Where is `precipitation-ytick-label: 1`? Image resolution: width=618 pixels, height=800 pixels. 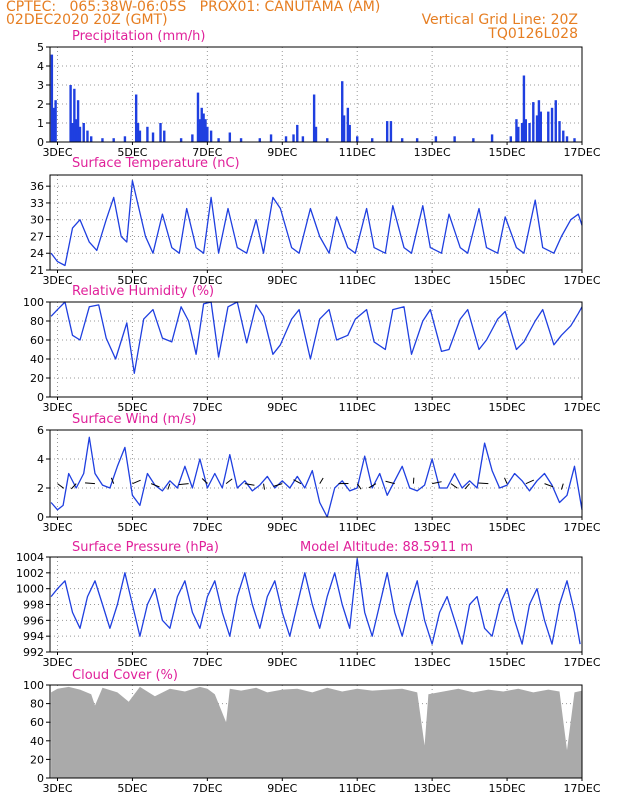
precipitation-ytick-label: 1 is located at coordinates (40, 123).